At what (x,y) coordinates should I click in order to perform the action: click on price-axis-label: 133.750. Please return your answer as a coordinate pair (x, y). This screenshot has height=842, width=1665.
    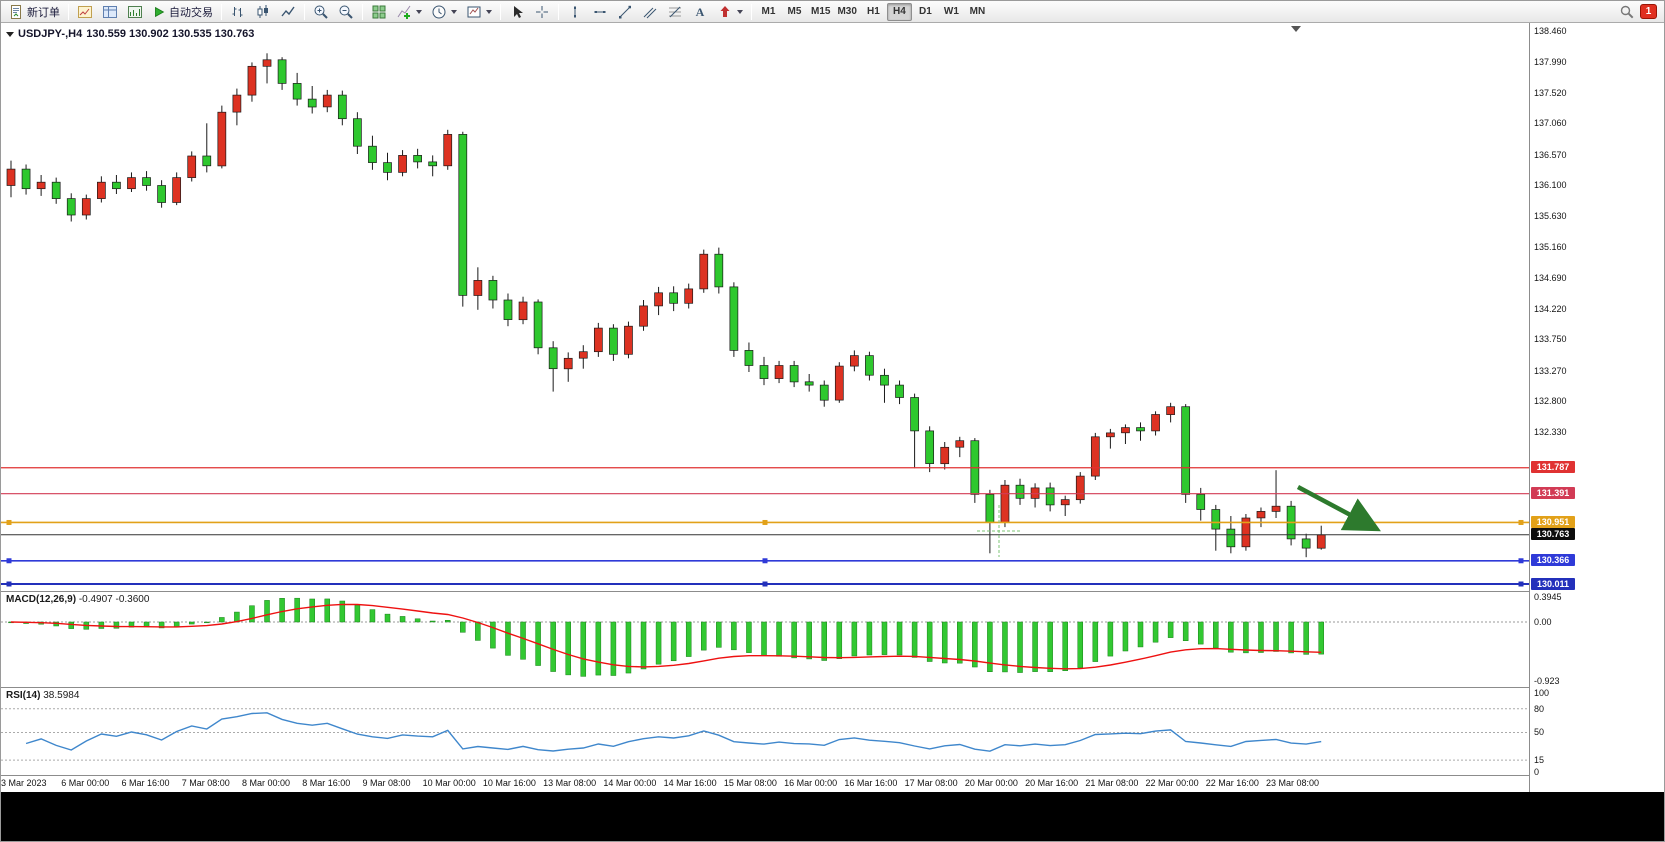
    Looking at the image, I should click on (1550, 339).